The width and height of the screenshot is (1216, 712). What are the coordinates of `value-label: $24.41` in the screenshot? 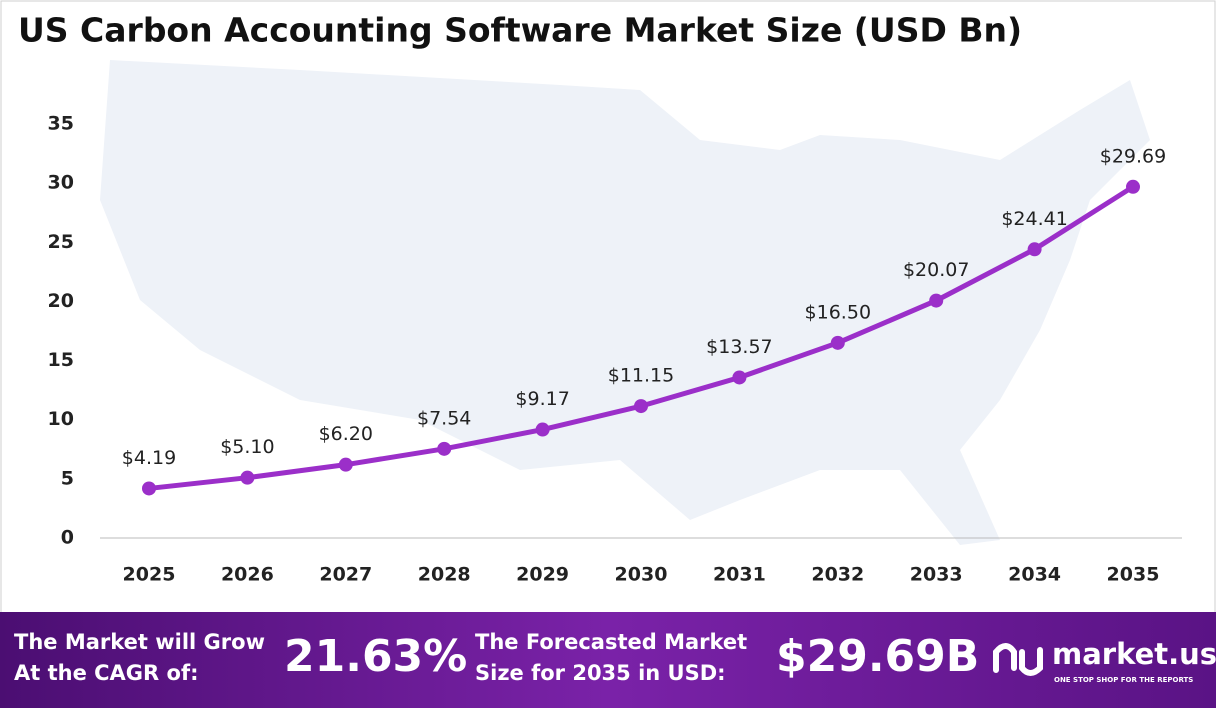 It's located at (1034, 219).